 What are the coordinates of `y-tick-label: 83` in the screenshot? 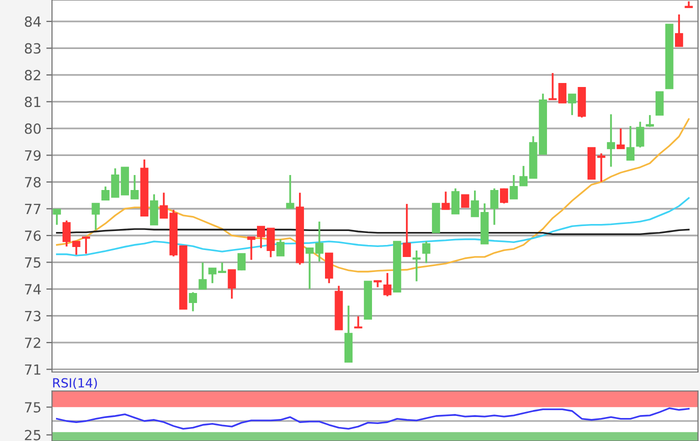 It's located at (32, 48).